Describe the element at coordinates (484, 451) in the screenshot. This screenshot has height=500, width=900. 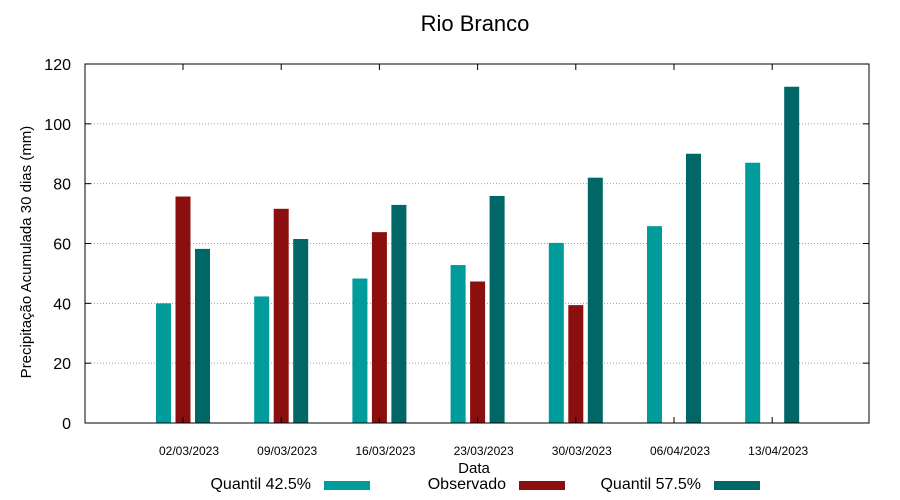
I see `x-tick-label: 23/03/2023` at that location.